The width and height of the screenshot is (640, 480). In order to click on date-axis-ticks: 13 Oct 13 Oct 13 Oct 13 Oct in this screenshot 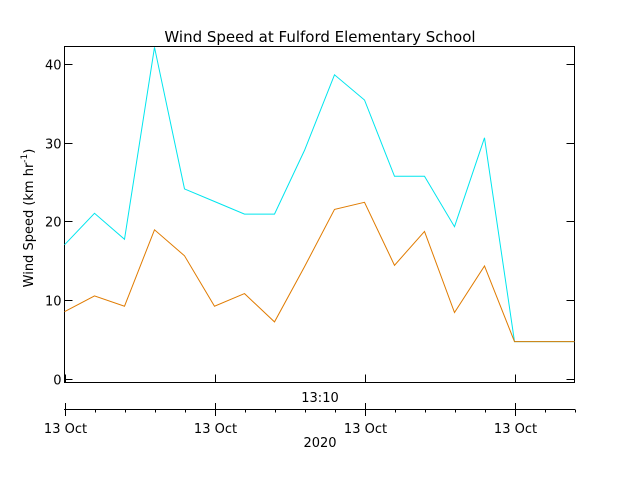, I will do `click(310, 405)`.